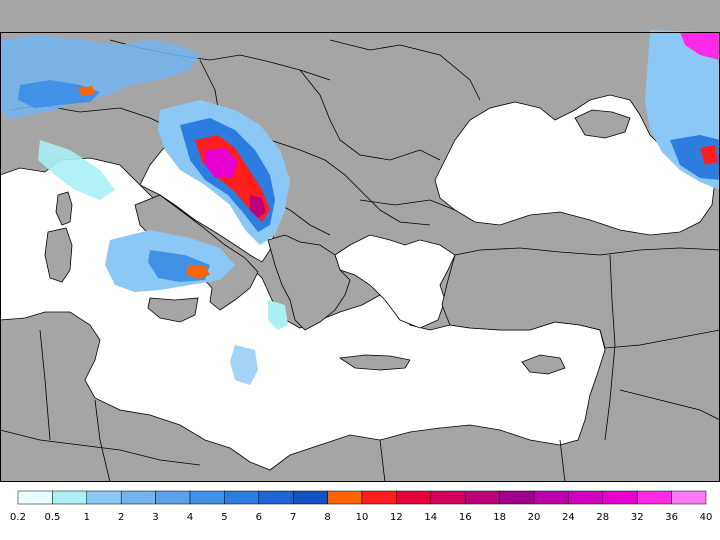 The width and height of the screenshot is (720, 540). What do you see at coordinates (430, 517) in the screenshot?
I see `legend-tick-label: 14` at bounding box center [430, 517].